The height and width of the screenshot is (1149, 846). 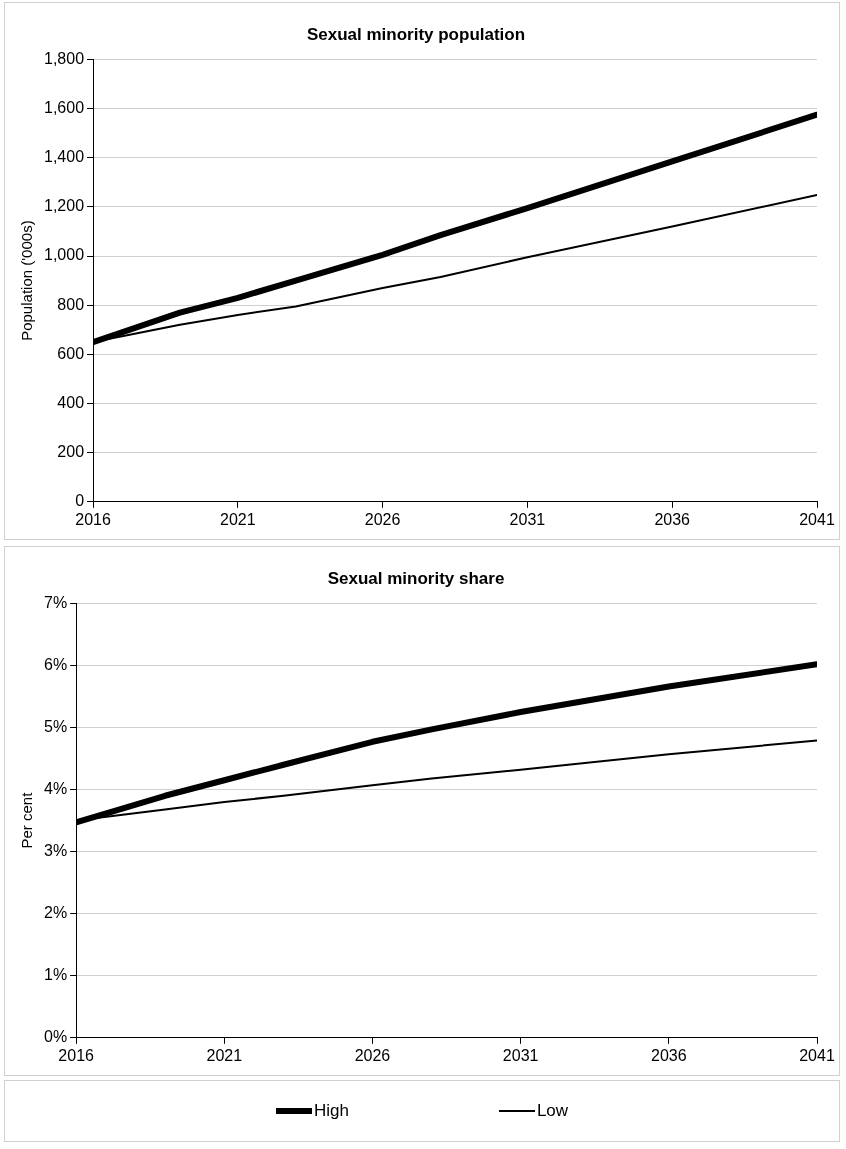 What do you see at coordinates (71, 402) in the screenshot?
I see `y-tick-label: 400` at bounding box center [71, 402].